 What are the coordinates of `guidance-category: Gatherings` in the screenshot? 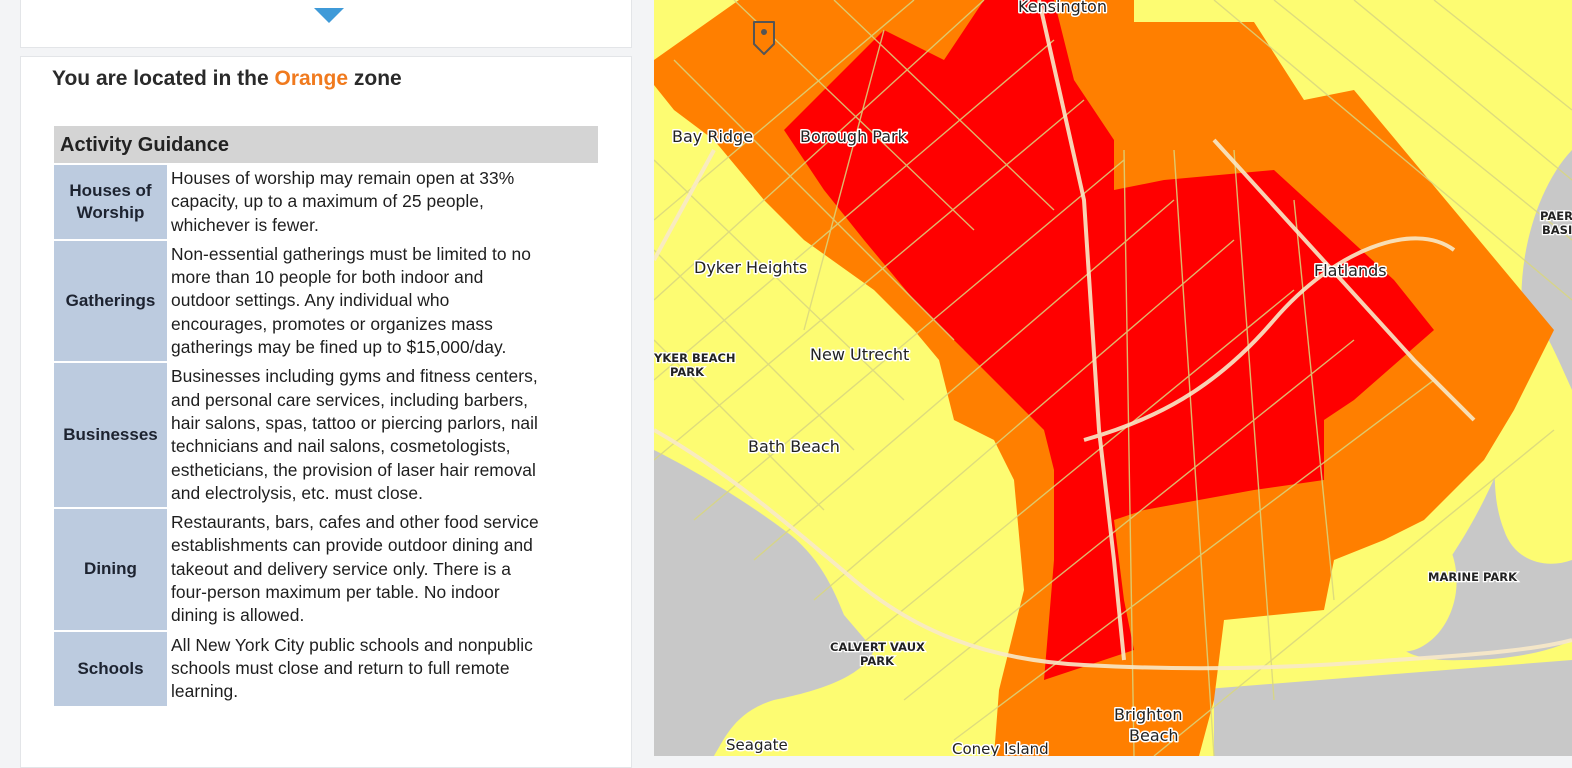 It's located at (110, 301).